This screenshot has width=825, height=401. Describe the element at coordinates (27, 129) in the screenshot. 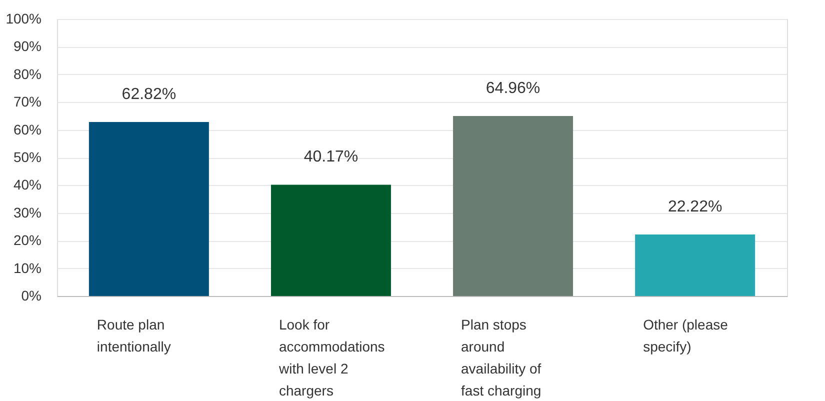

I see `y-tick-label: 60%` at that location.